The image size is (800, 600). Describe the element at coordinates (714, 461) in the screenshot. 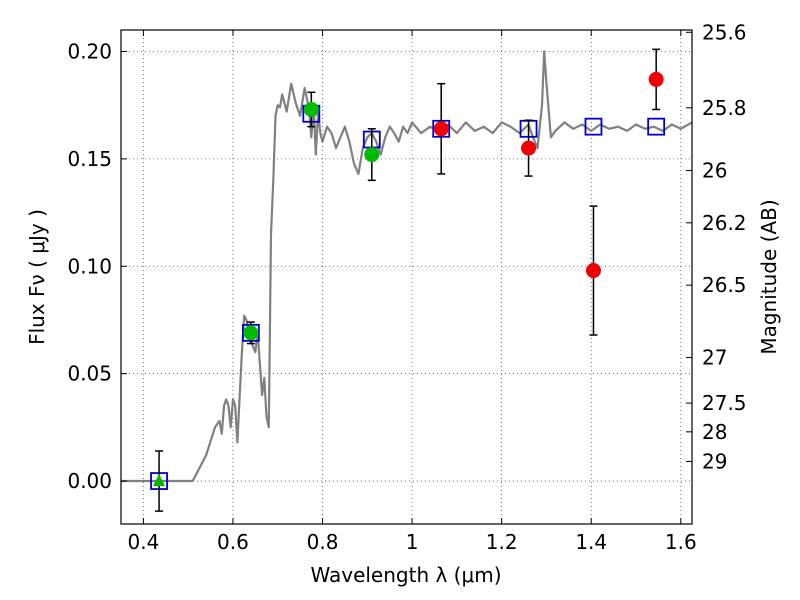

I see `y2-tick-label: 29` at that location.